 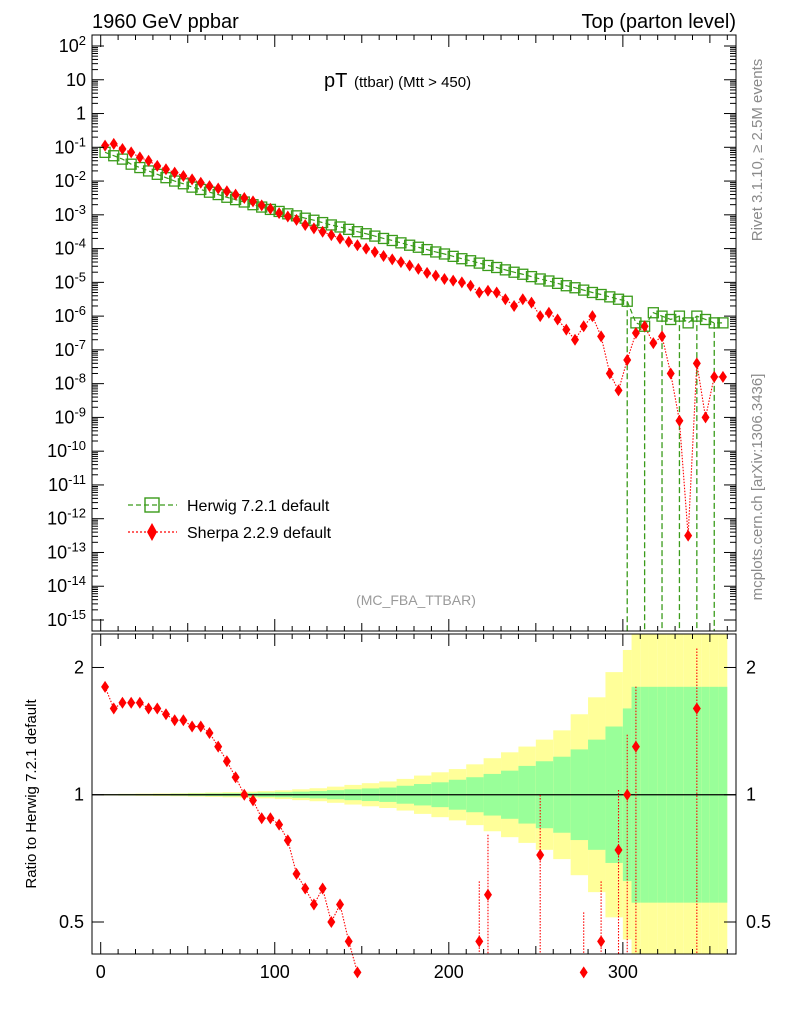 I want to click on chart-title: pT, so click(x=335, y=81).